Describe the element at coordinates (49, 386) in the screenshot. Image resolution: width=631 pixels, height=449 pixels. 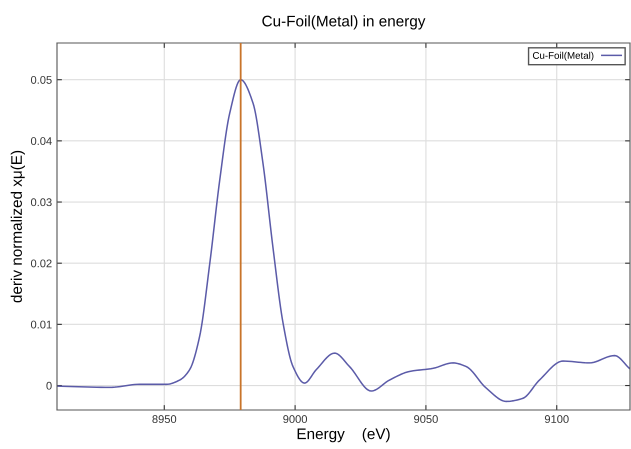
I see `y-tick-label: 0` at that location.